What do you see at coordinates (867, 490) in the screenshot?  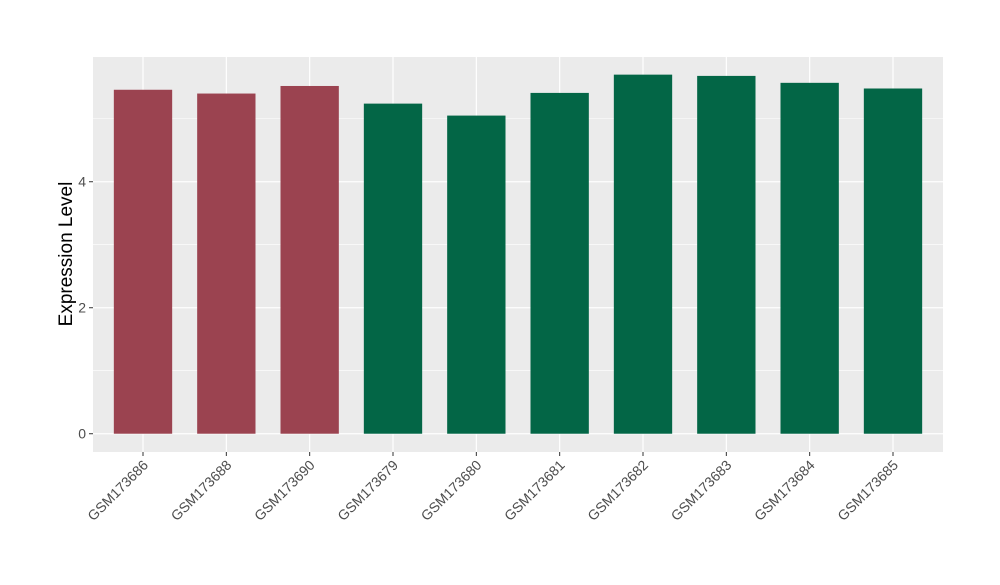 I see `x-tick-label: GSM173685` at bounding box center [867, 490].